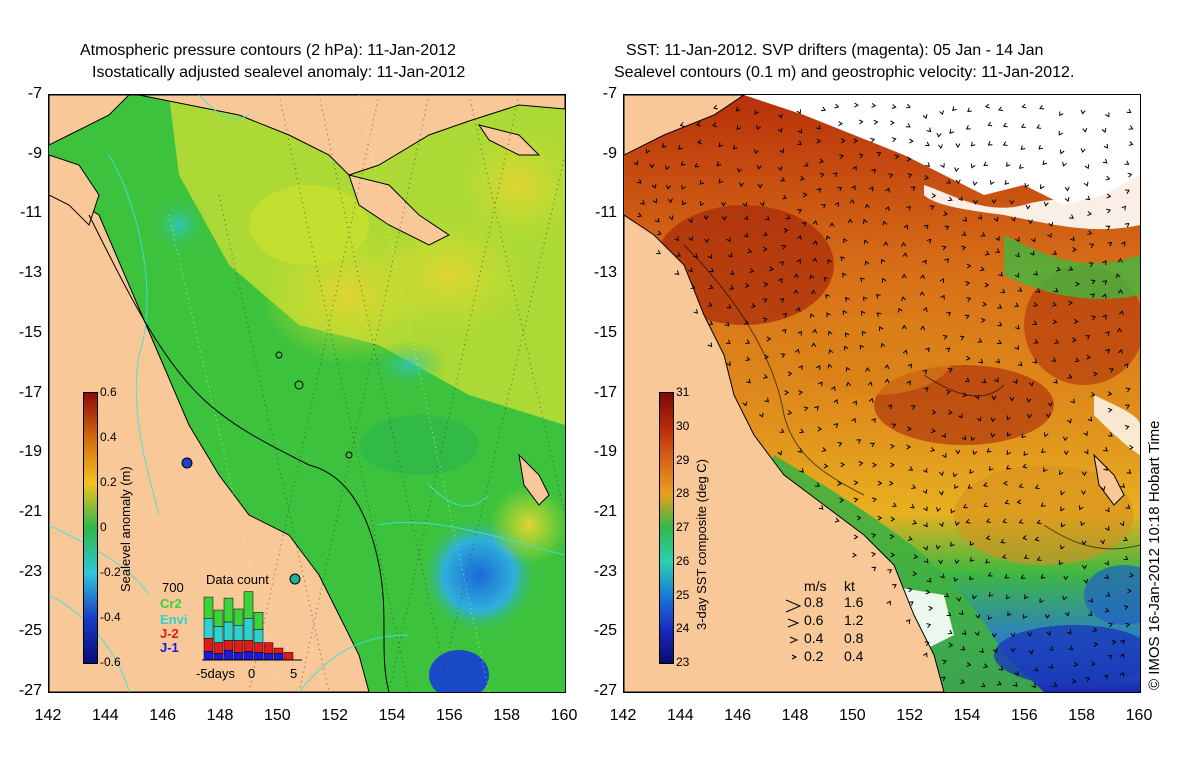 Image resolution: width=1200 pixels, height=780 pixels. What do you see at coordinates (30, 631) in the screenshot?
I see `left-y-tick-label: -25` at bounding box center [30, 631].